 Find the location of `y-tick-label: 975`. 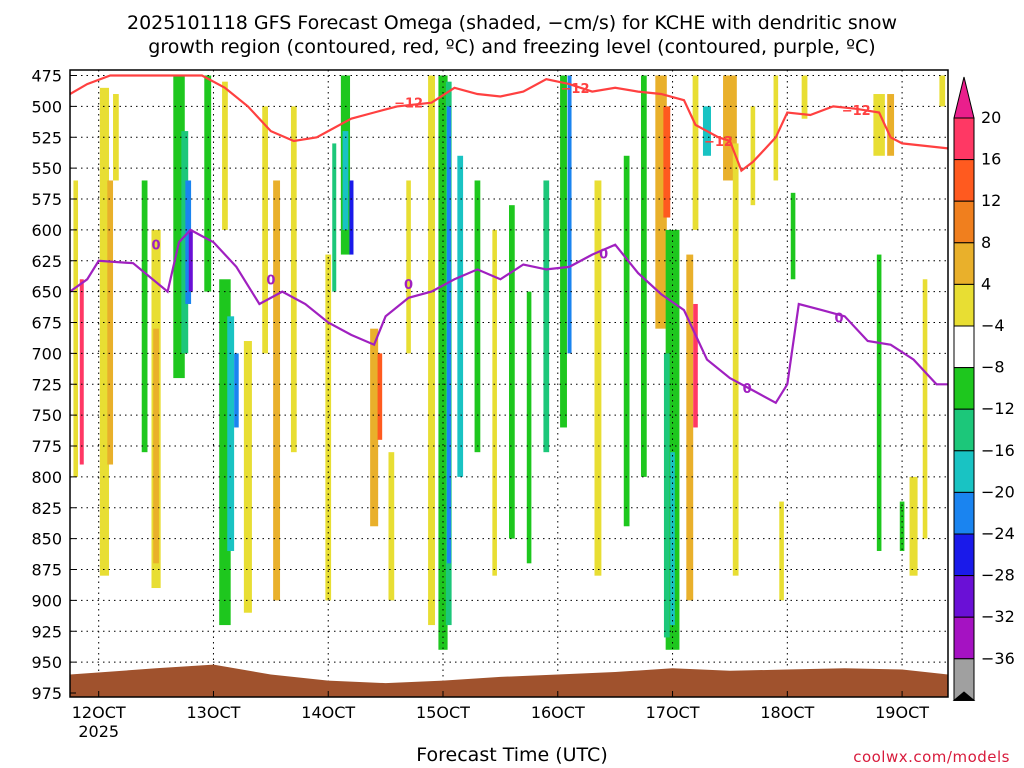

y-tick-label: 975 is located at coordinates (46, 693).